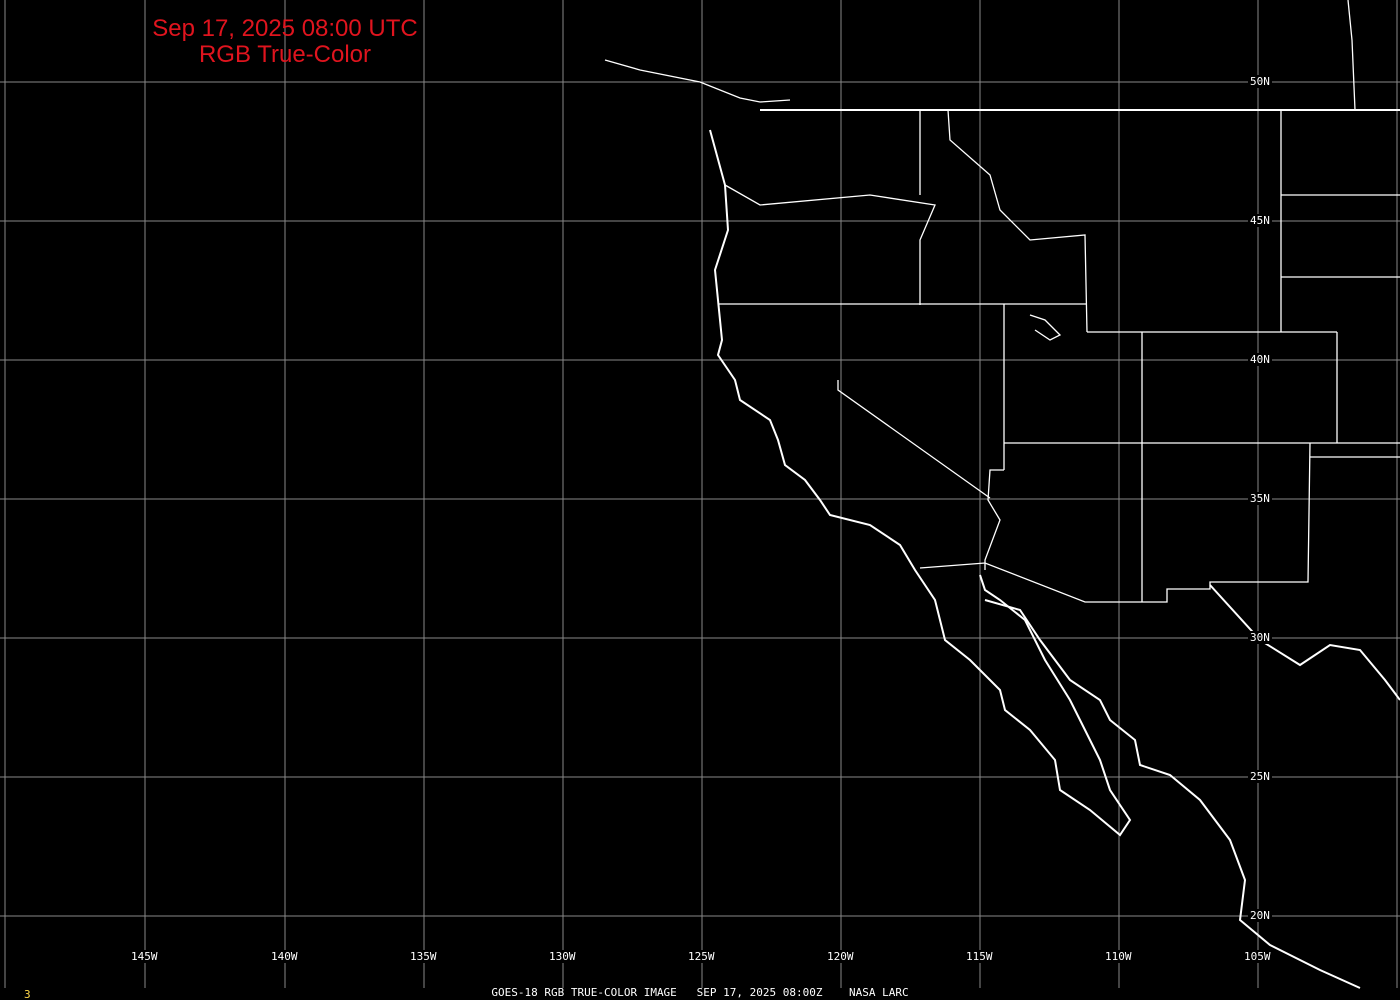  Describe the element at coordinates (697, 81) in the screenshot. I see `bc-coast` at that location.